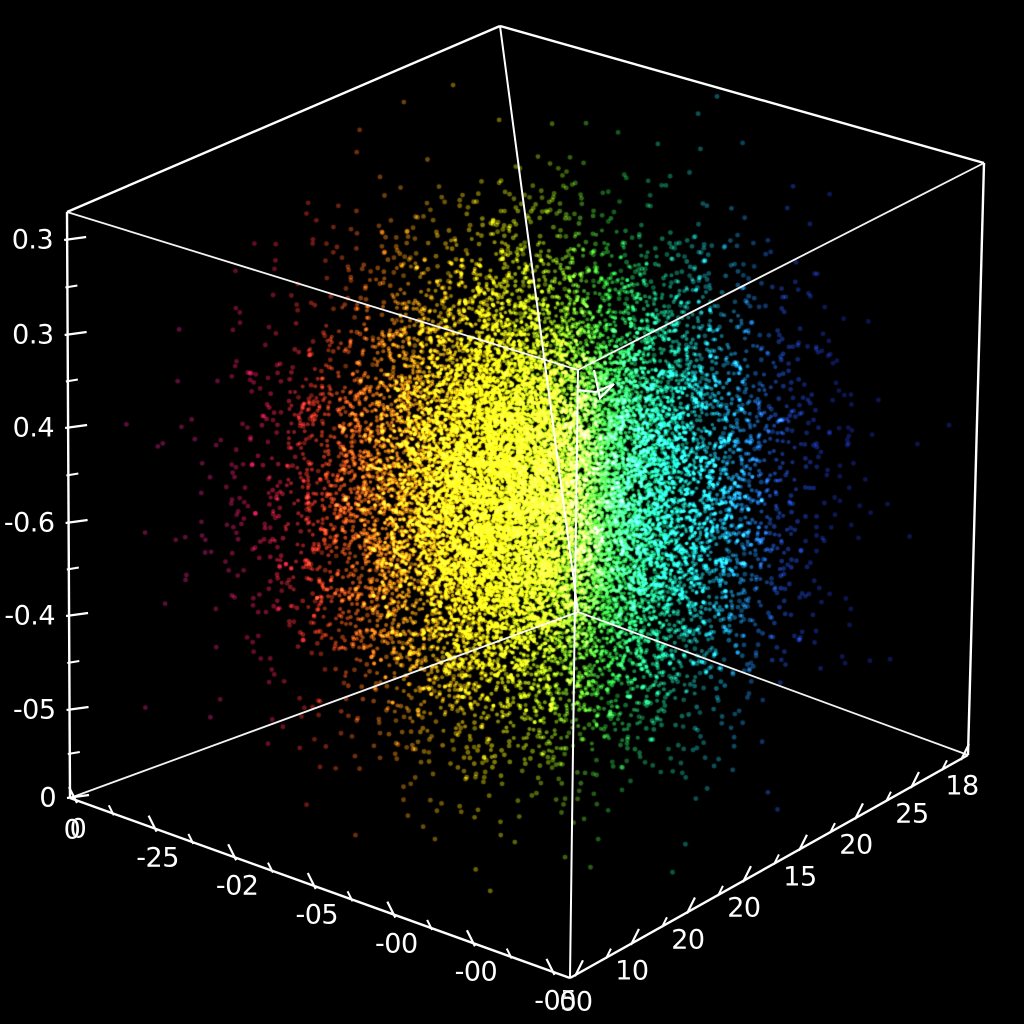 This screenshot has height=1024, width=1024. I want to click on interior-corner-marker-icon, so click(595, 385).